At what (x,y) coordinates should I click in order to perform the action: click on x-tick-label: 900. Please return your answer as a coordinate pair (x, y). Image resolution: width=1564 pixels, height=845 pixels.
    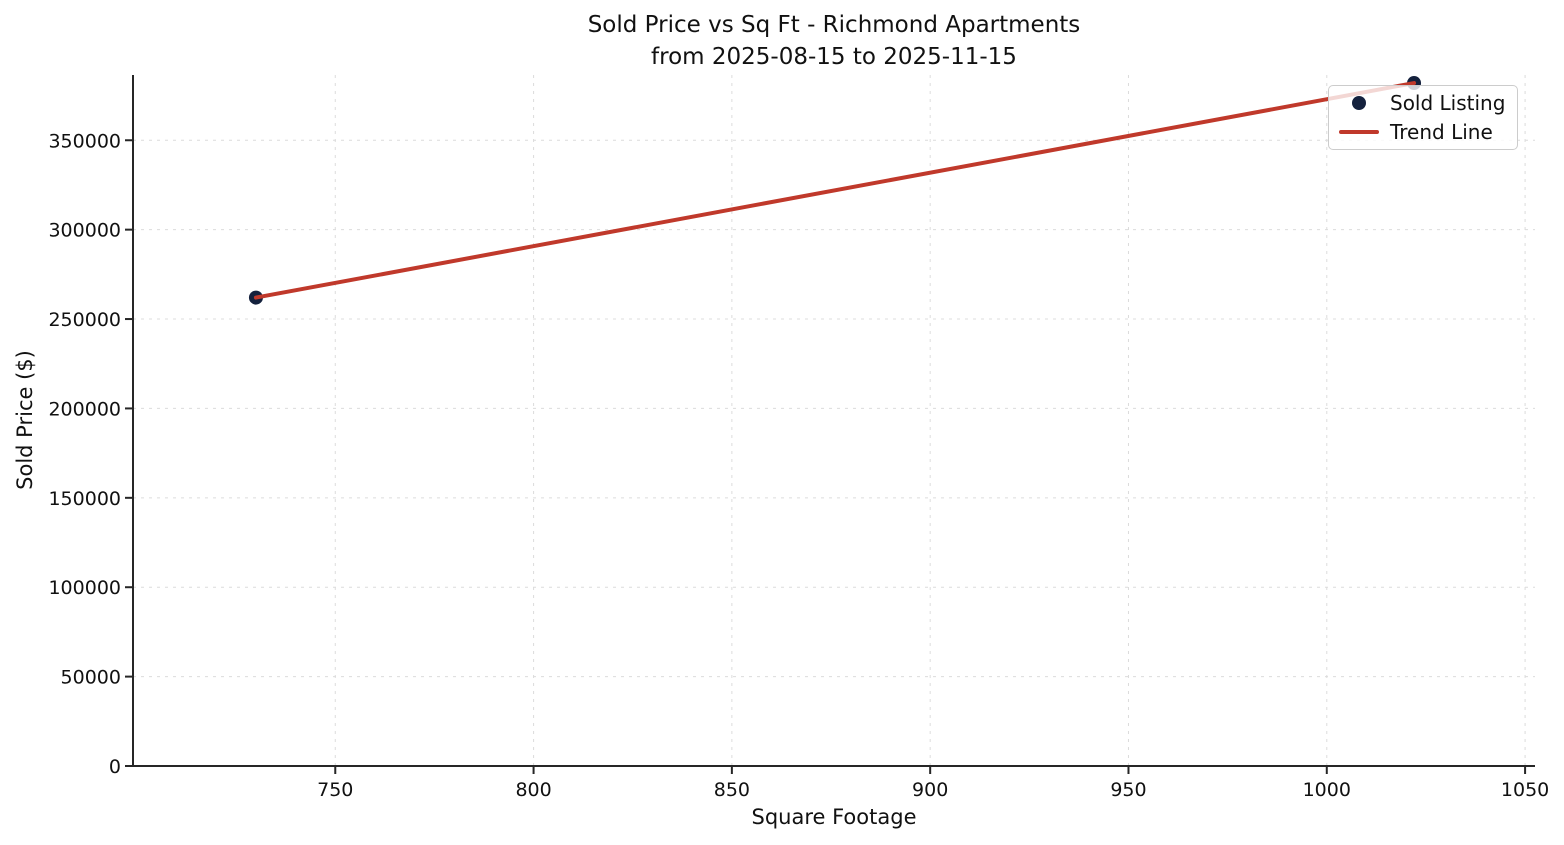
    Looking at the image, I should click on (930, 790).